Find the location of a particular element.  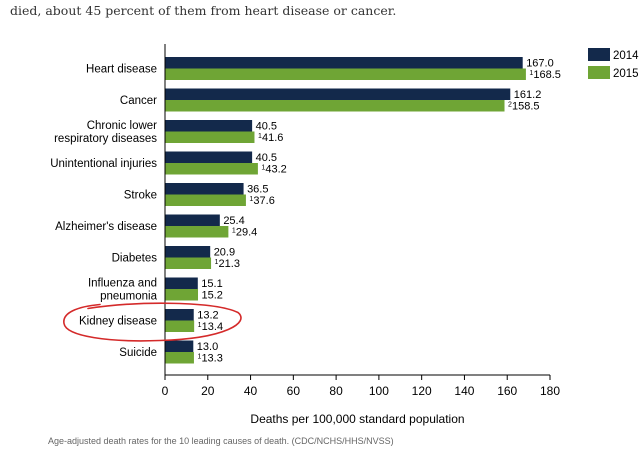

data-label-2015: 13.4 is located at coordinates (212, 327).